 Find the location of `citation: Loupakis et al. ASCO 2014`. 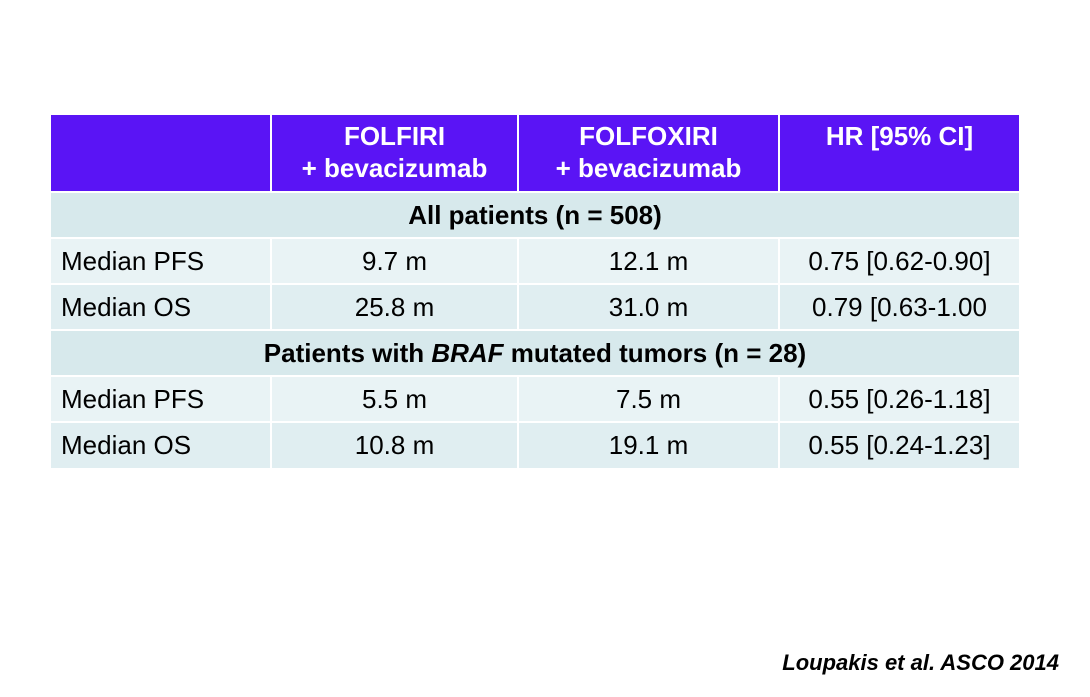

citation: Loupakis et al. ASCO 2014 is located at coordinates (920, 662).